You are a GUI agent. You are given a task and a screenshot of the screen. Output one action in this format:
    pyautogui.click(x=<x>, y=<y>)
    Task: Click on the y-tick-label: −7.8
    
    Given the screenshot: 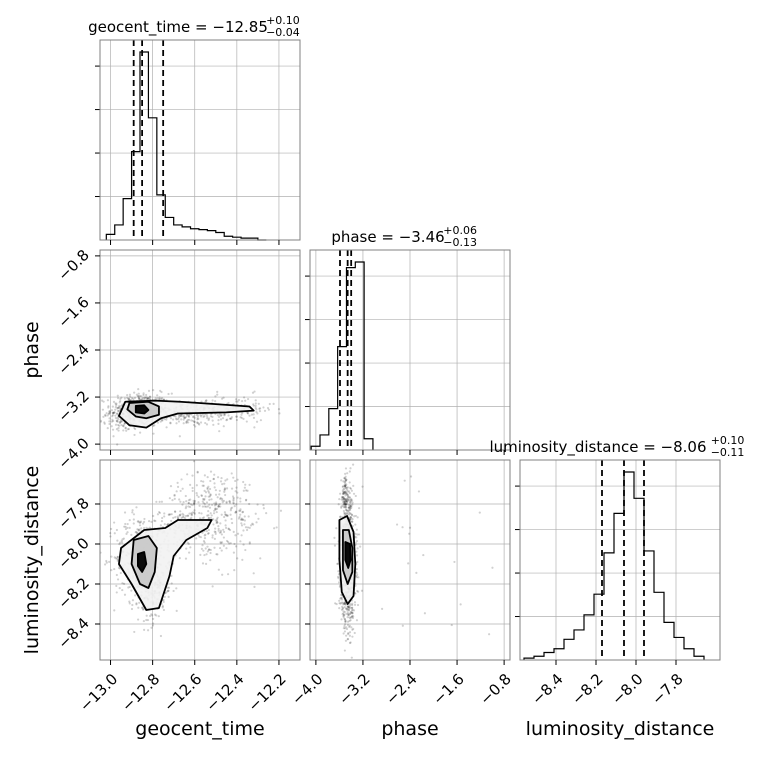 What is the action you would take?
    pyautogui.click(x=73, y=513)
    